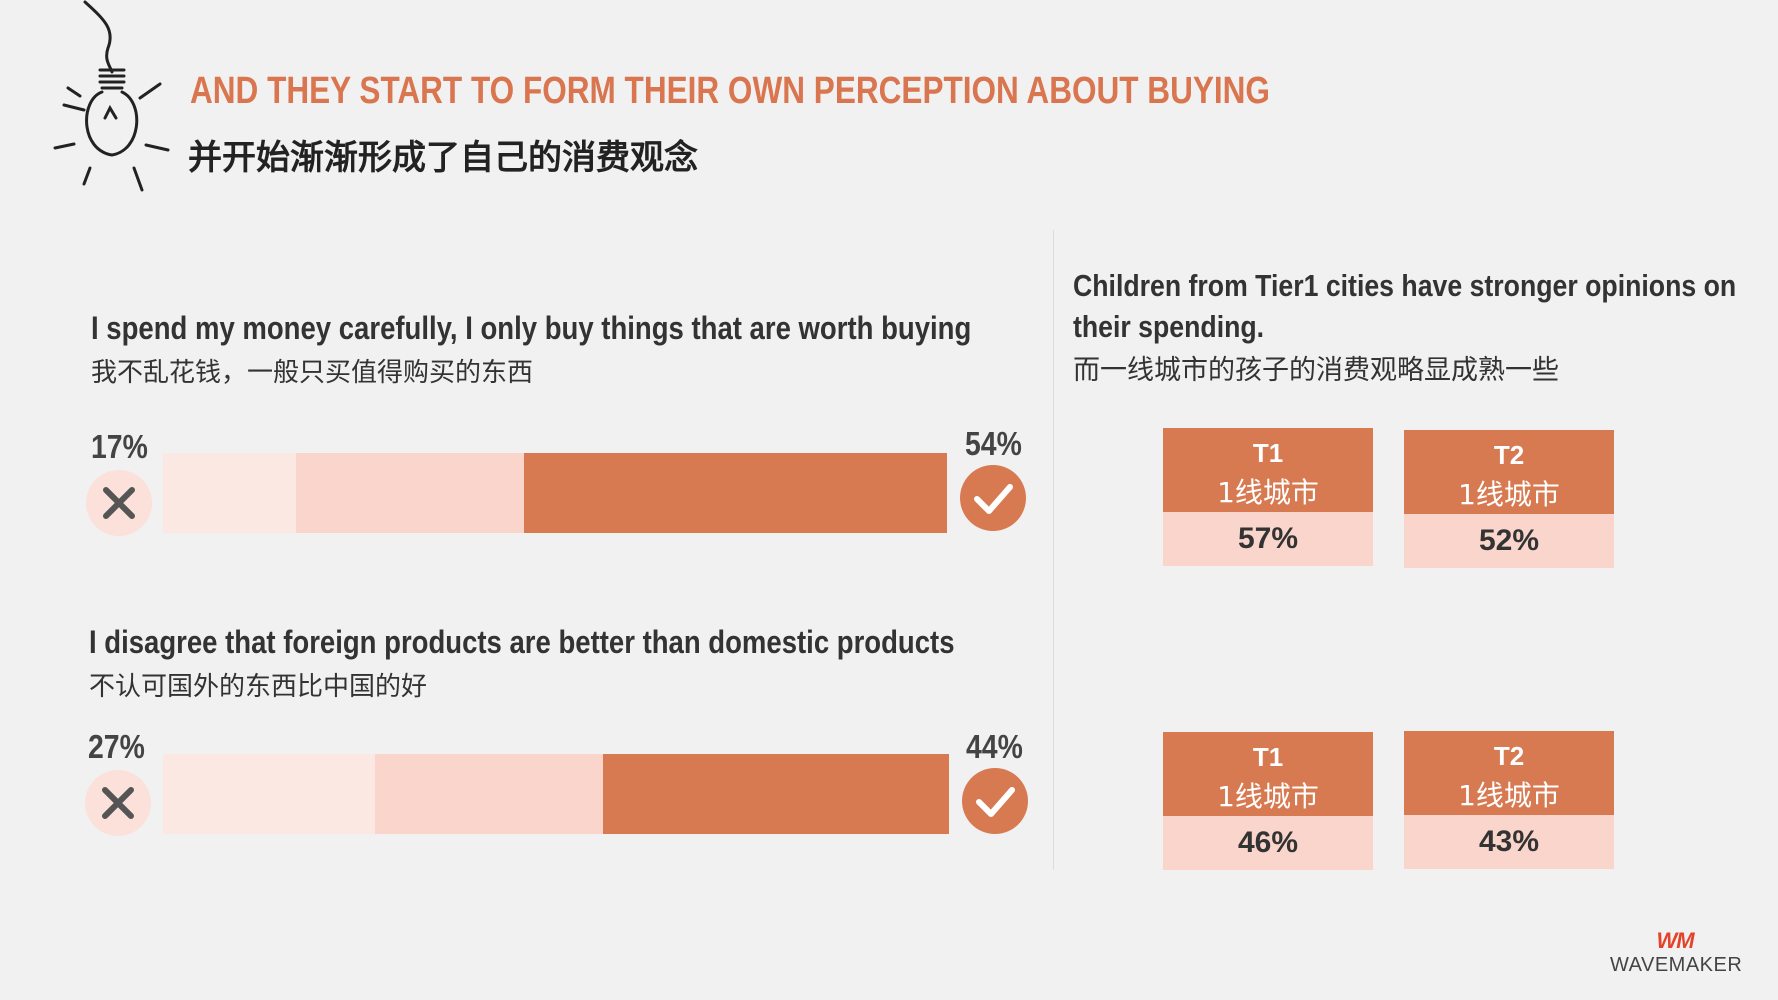 This screenshot has width=1778, height=1000. Describe the element at coordinates (410, 493) in the screenshot. I see `question-1-neutral-segment` at that location.